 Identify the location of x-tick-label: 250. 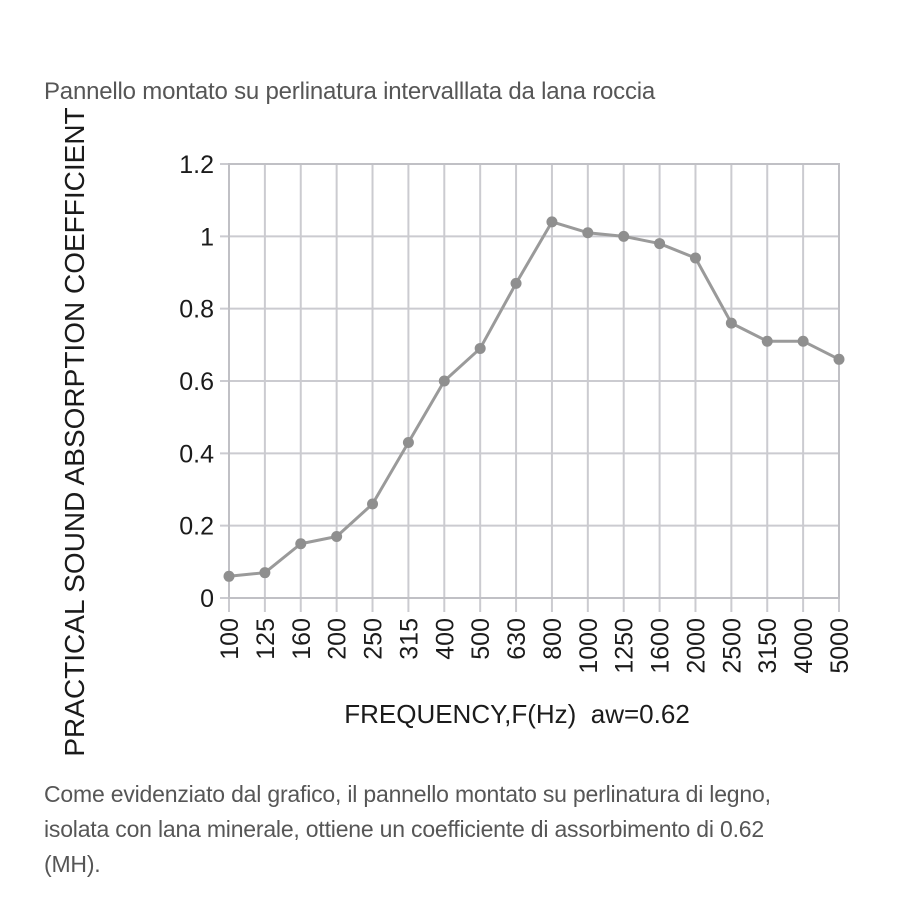
(374, 639).